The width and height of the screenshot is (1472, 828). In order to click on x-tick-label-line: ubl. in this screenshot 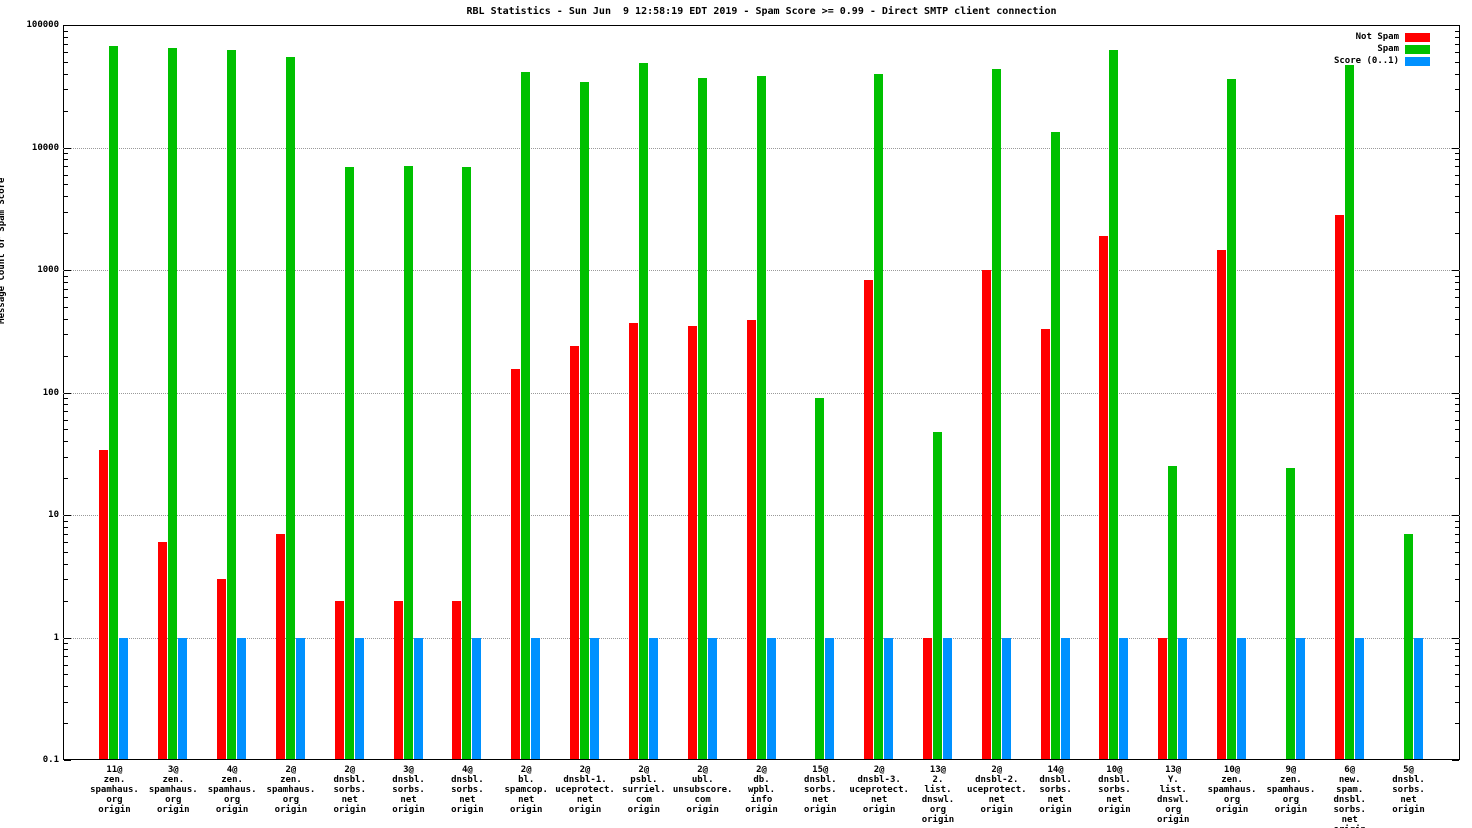, I will do `click(702, 780)`.